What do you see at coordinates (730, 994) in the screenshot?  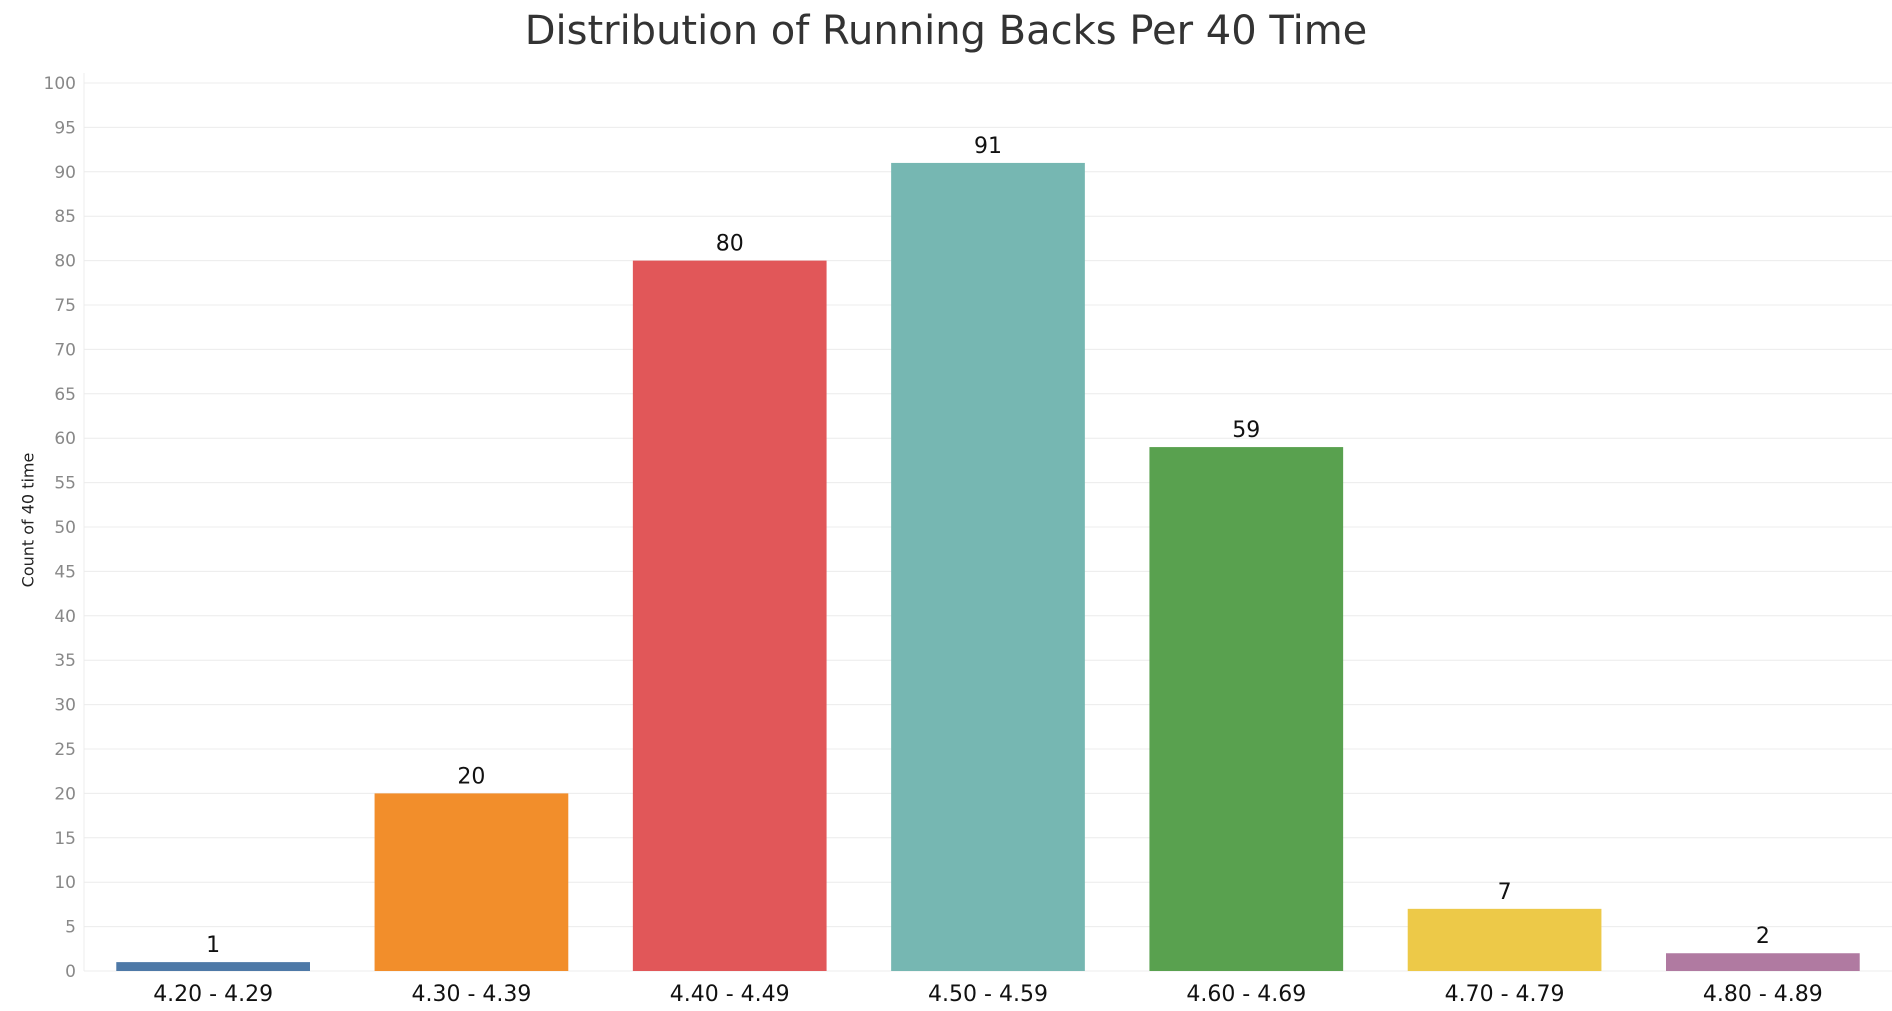 I see `x-tick-label: 4.40 - 4.49` at bounding box center [730, 994].